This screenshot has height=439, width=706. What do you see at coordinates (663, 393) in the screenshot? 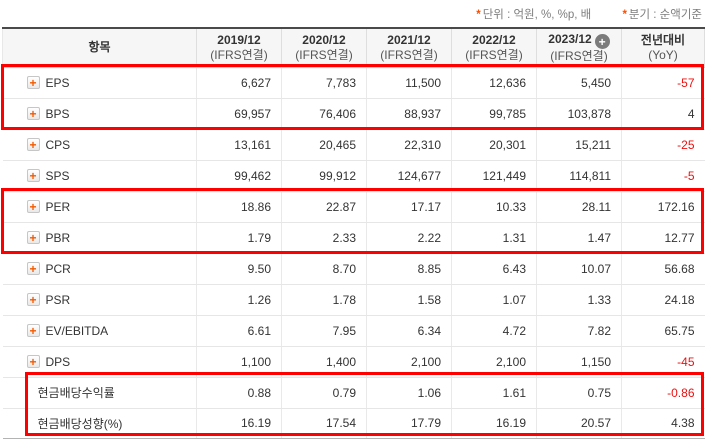
I see `yoy-cell: -0.86` at bounding box center [663, 393].